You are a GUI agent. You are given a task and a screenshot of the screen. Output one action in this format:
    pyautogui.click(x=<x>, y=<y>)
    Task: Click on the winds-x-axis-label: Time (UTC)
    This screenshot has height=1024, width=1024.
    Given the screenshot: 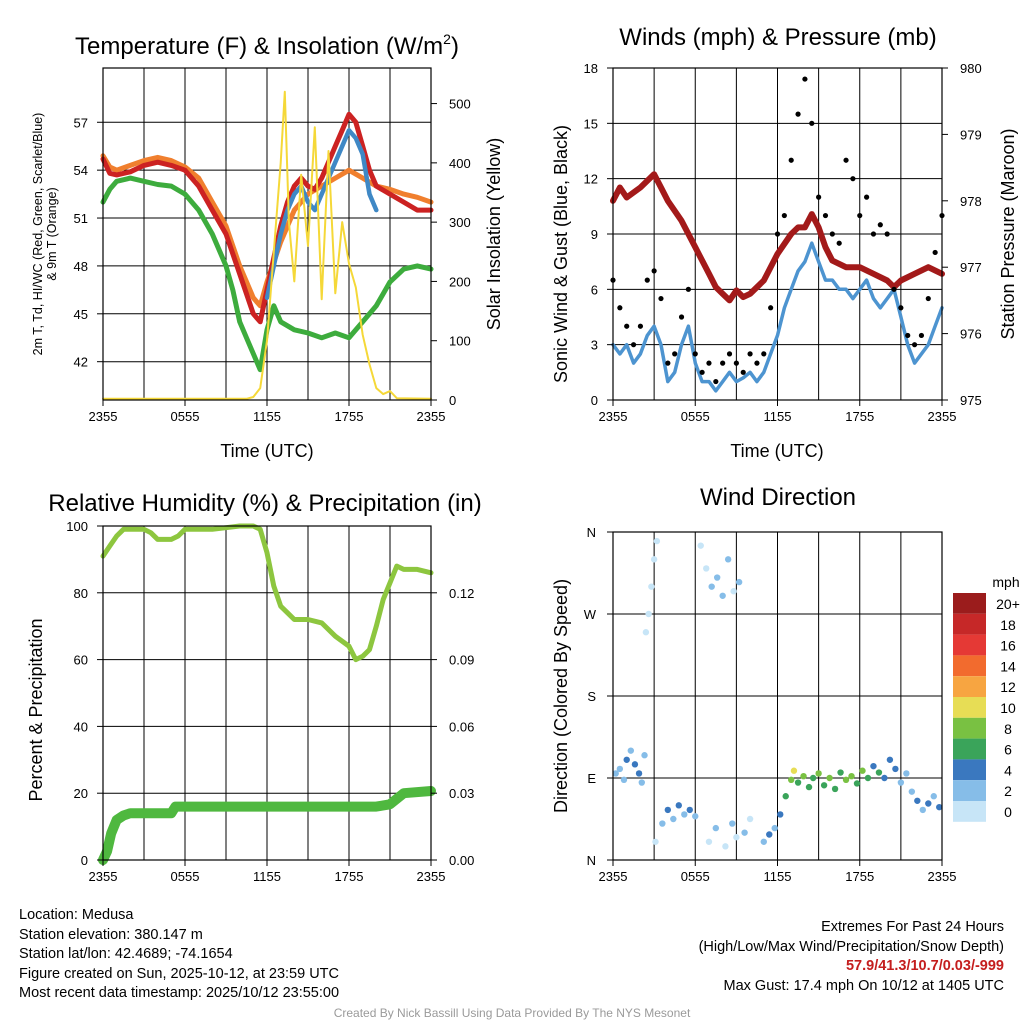 What is the action you would take?
    pyautogui.click(x=776, y=451)
    